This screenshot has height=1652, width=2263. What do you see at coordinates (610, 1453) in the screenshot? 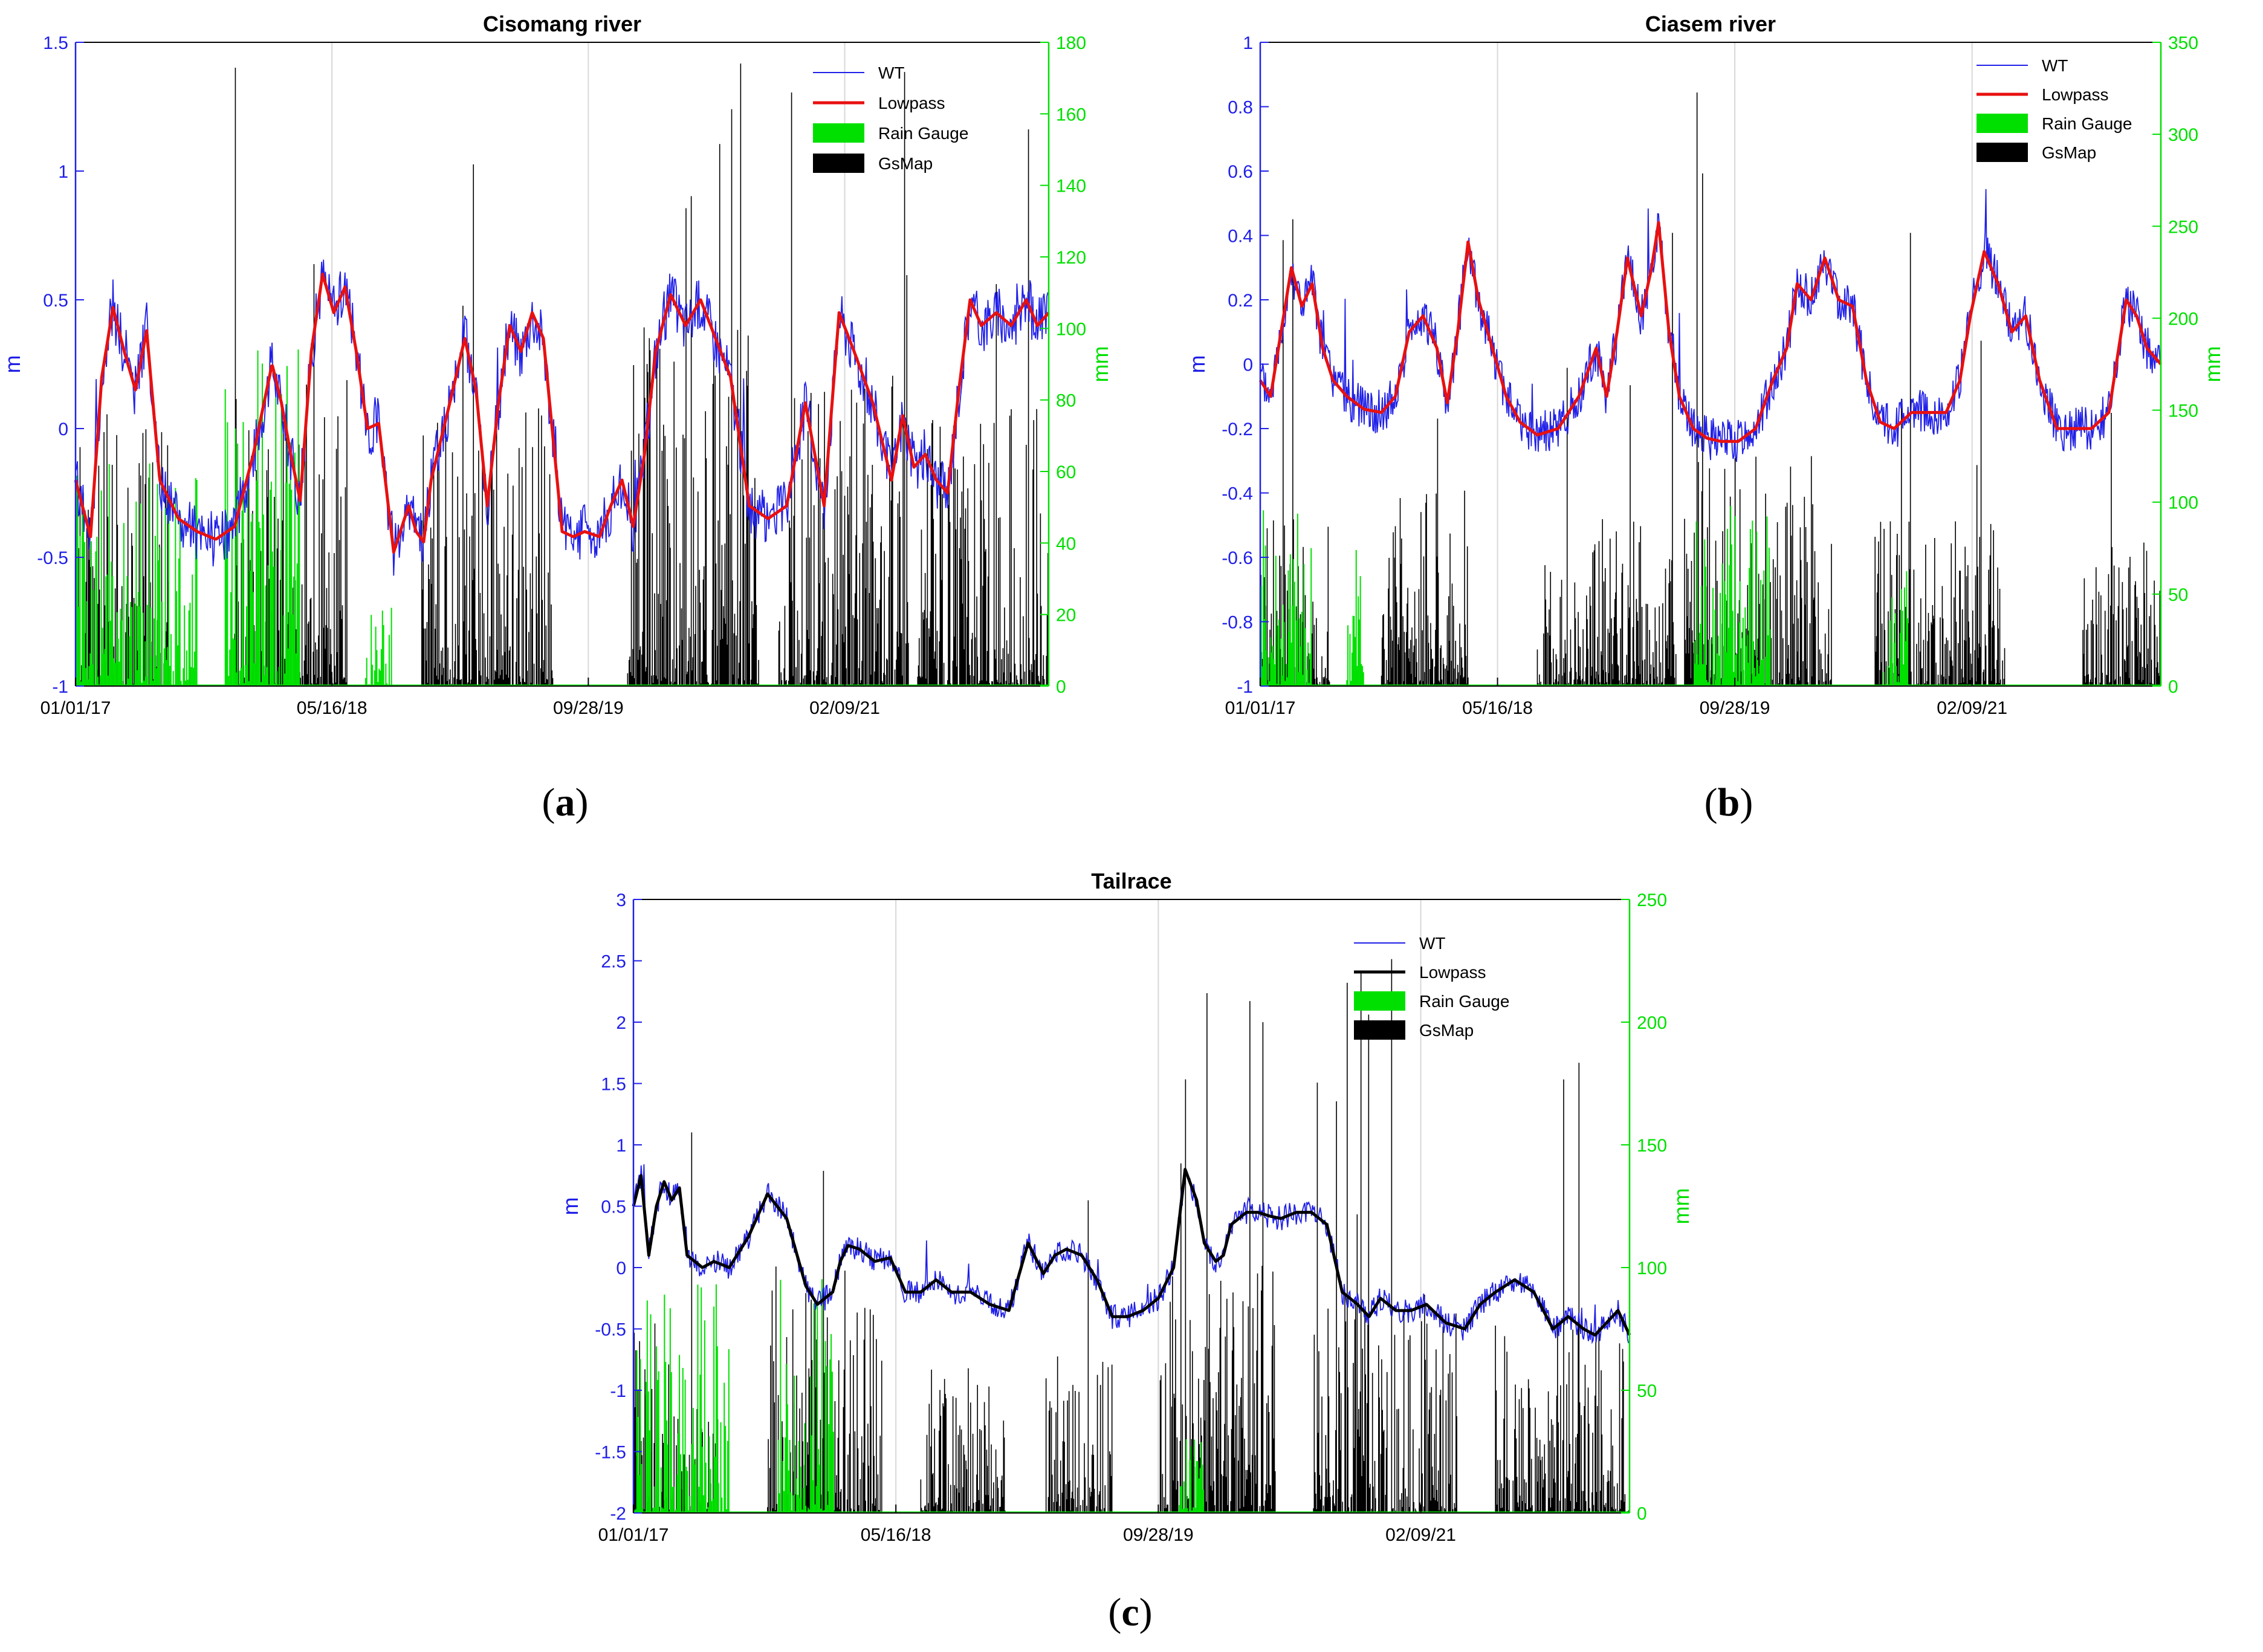
I see `left-tick-label: -1.5` at bounding box center [610, 1453].